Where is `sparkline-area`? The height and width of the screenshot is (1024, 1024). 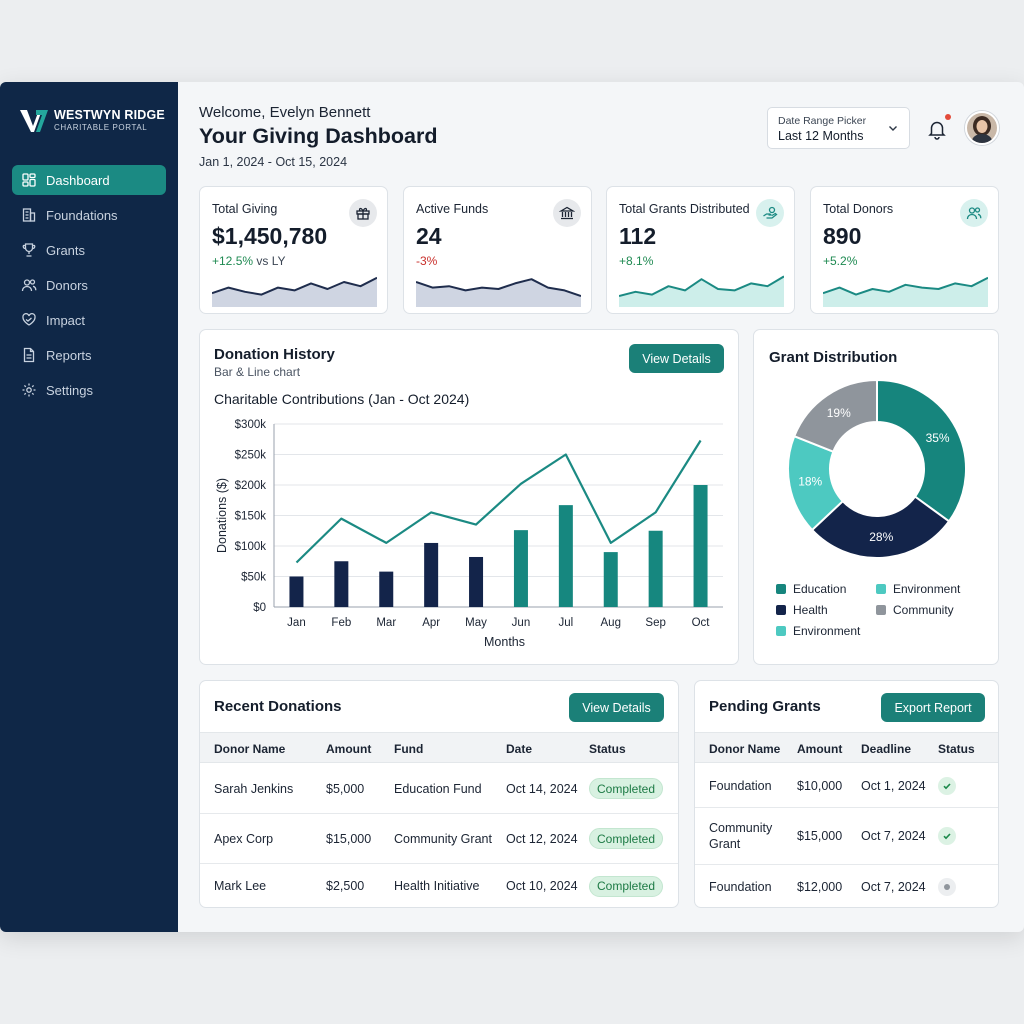 sparkline-area is located at coordinates (498, 293).